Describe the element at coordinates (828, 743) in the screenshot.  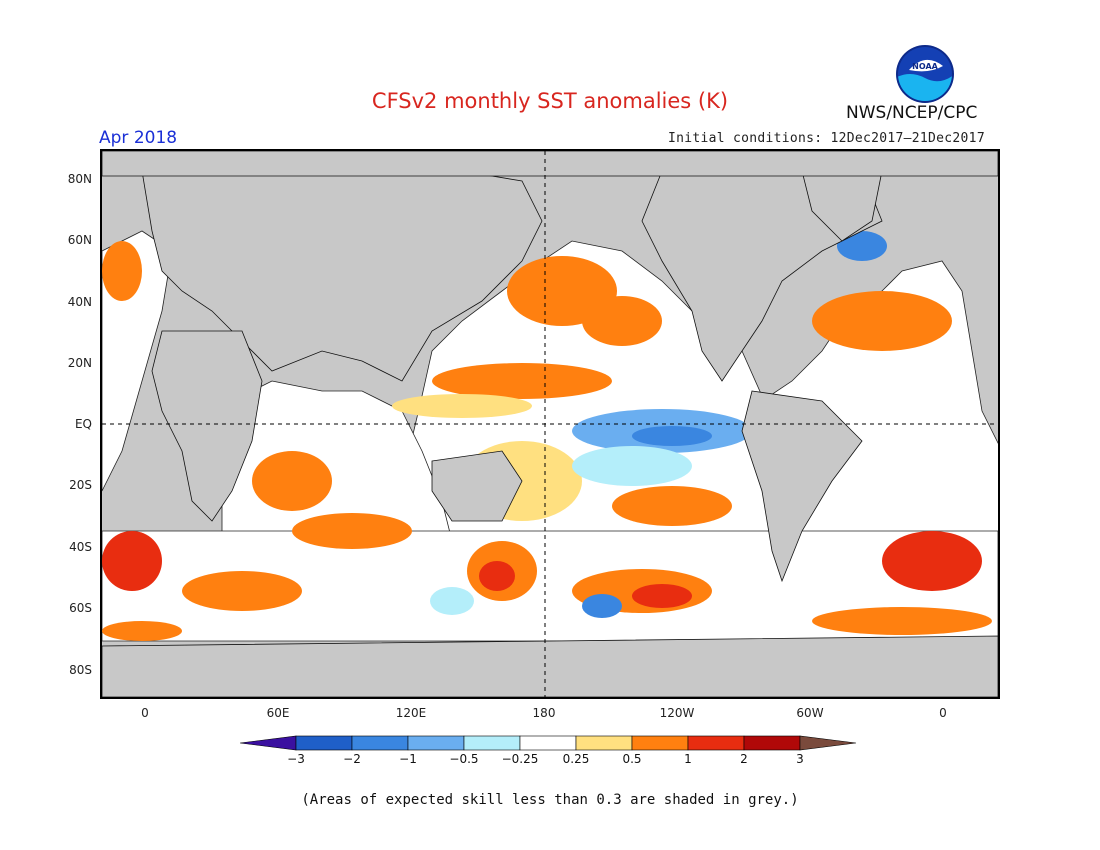
I see `colorbar-max-arrow` at that location.